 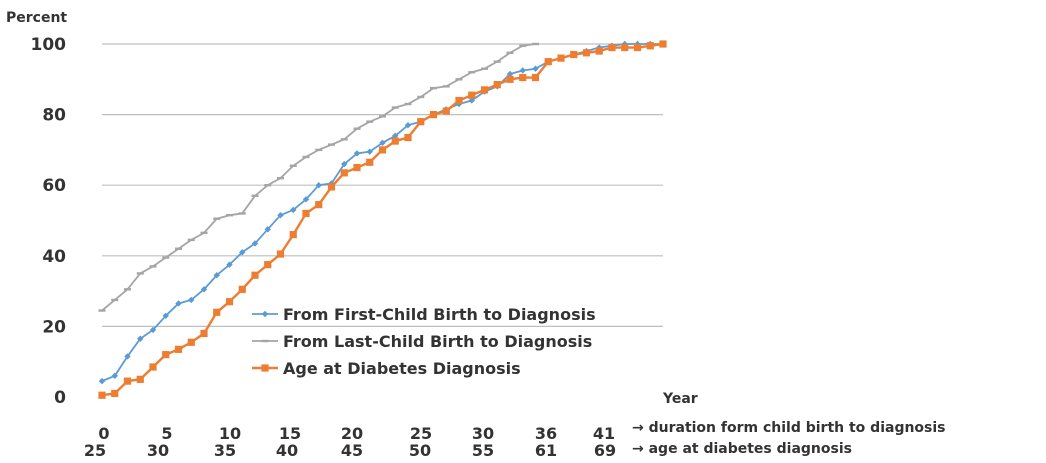 What do you see at coordinates (402, 368) in the screenshot?
I see `legend-label: Age at Diabetes Diagnosis` at bounding box center [402, 368].